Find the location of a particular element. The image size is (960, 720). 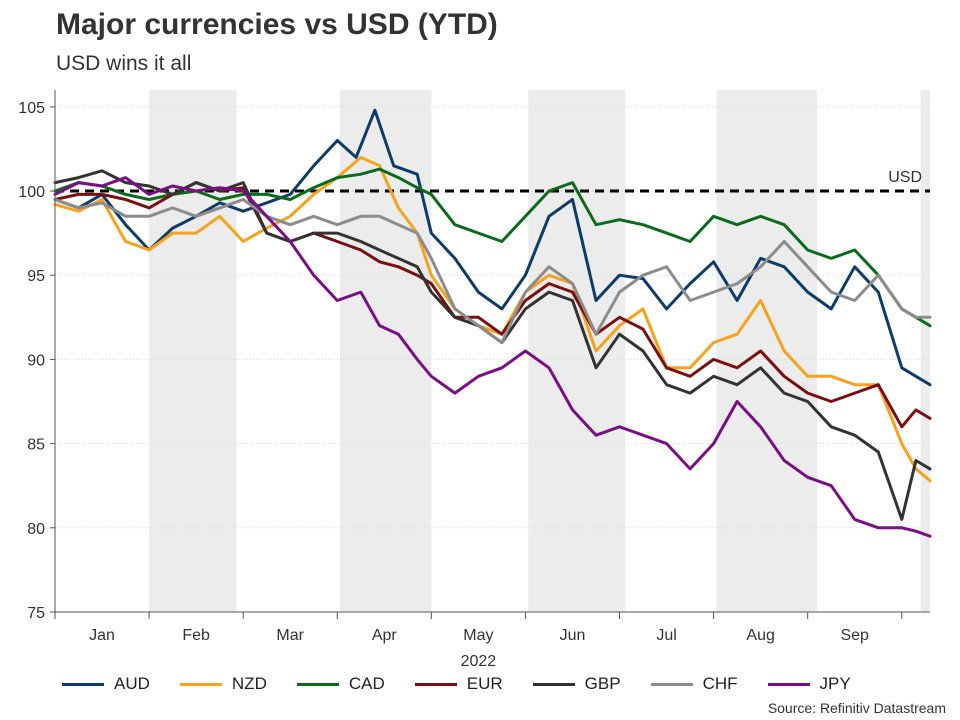

legend-swatch-gbp is located at coordinates (553, 684).